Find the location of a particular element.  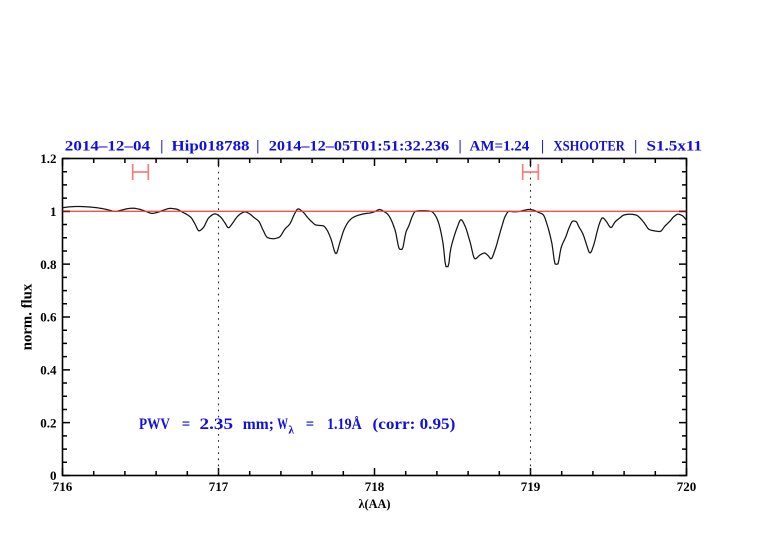

svg-text: 2.35 is located at coordinates (217, 424).